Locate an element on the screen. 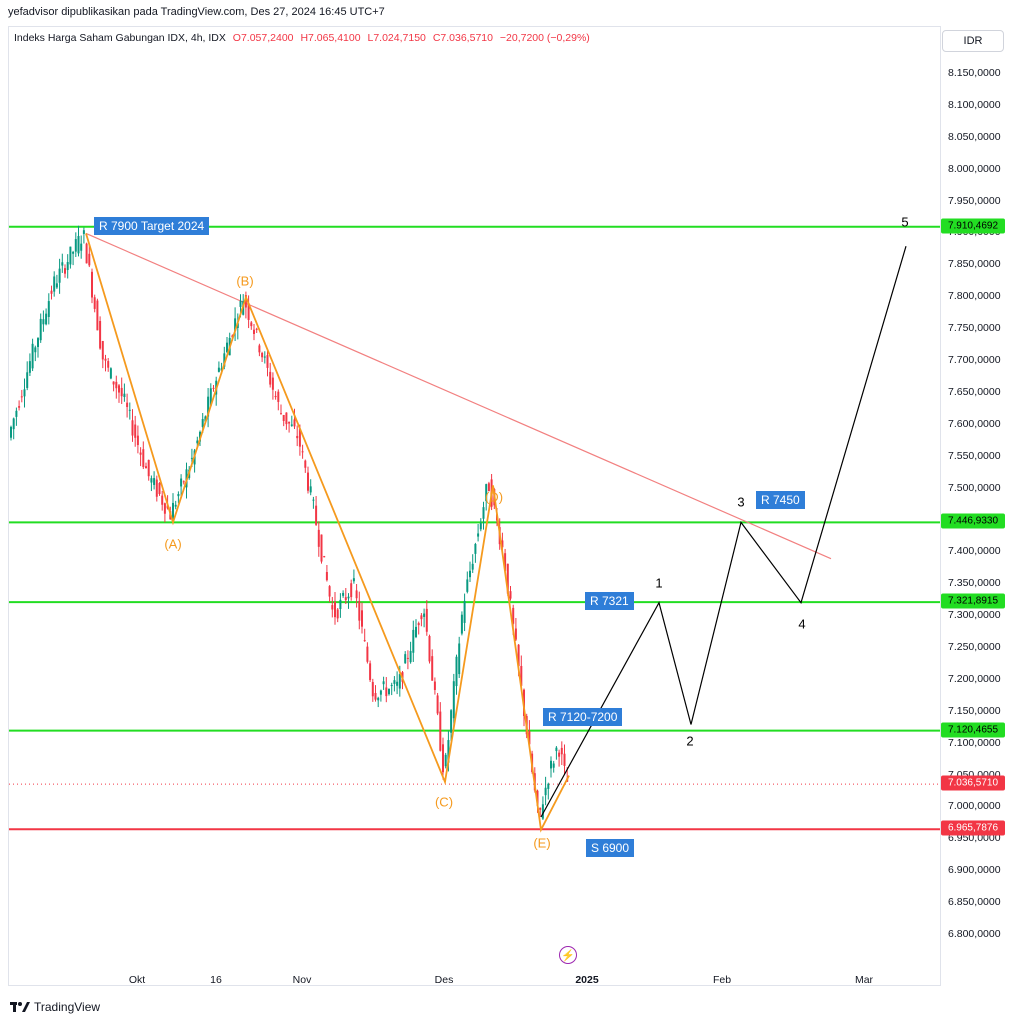  level-label: R 7321 is located at coordinates (609, 601).